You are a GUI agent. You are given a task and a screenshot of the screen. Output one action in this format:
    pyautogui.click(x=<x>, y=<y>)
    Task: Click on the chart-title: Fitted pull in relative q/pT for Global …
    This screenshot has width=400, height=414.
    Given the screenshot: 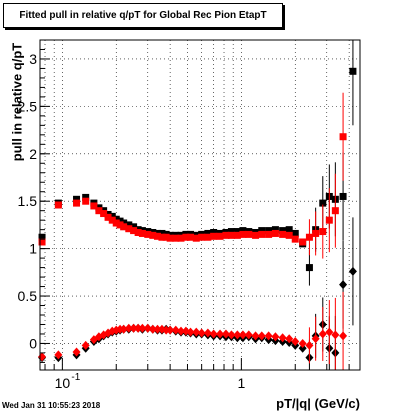 What is the action you would take?
    pyautogui.click(x=143, y=15)
    